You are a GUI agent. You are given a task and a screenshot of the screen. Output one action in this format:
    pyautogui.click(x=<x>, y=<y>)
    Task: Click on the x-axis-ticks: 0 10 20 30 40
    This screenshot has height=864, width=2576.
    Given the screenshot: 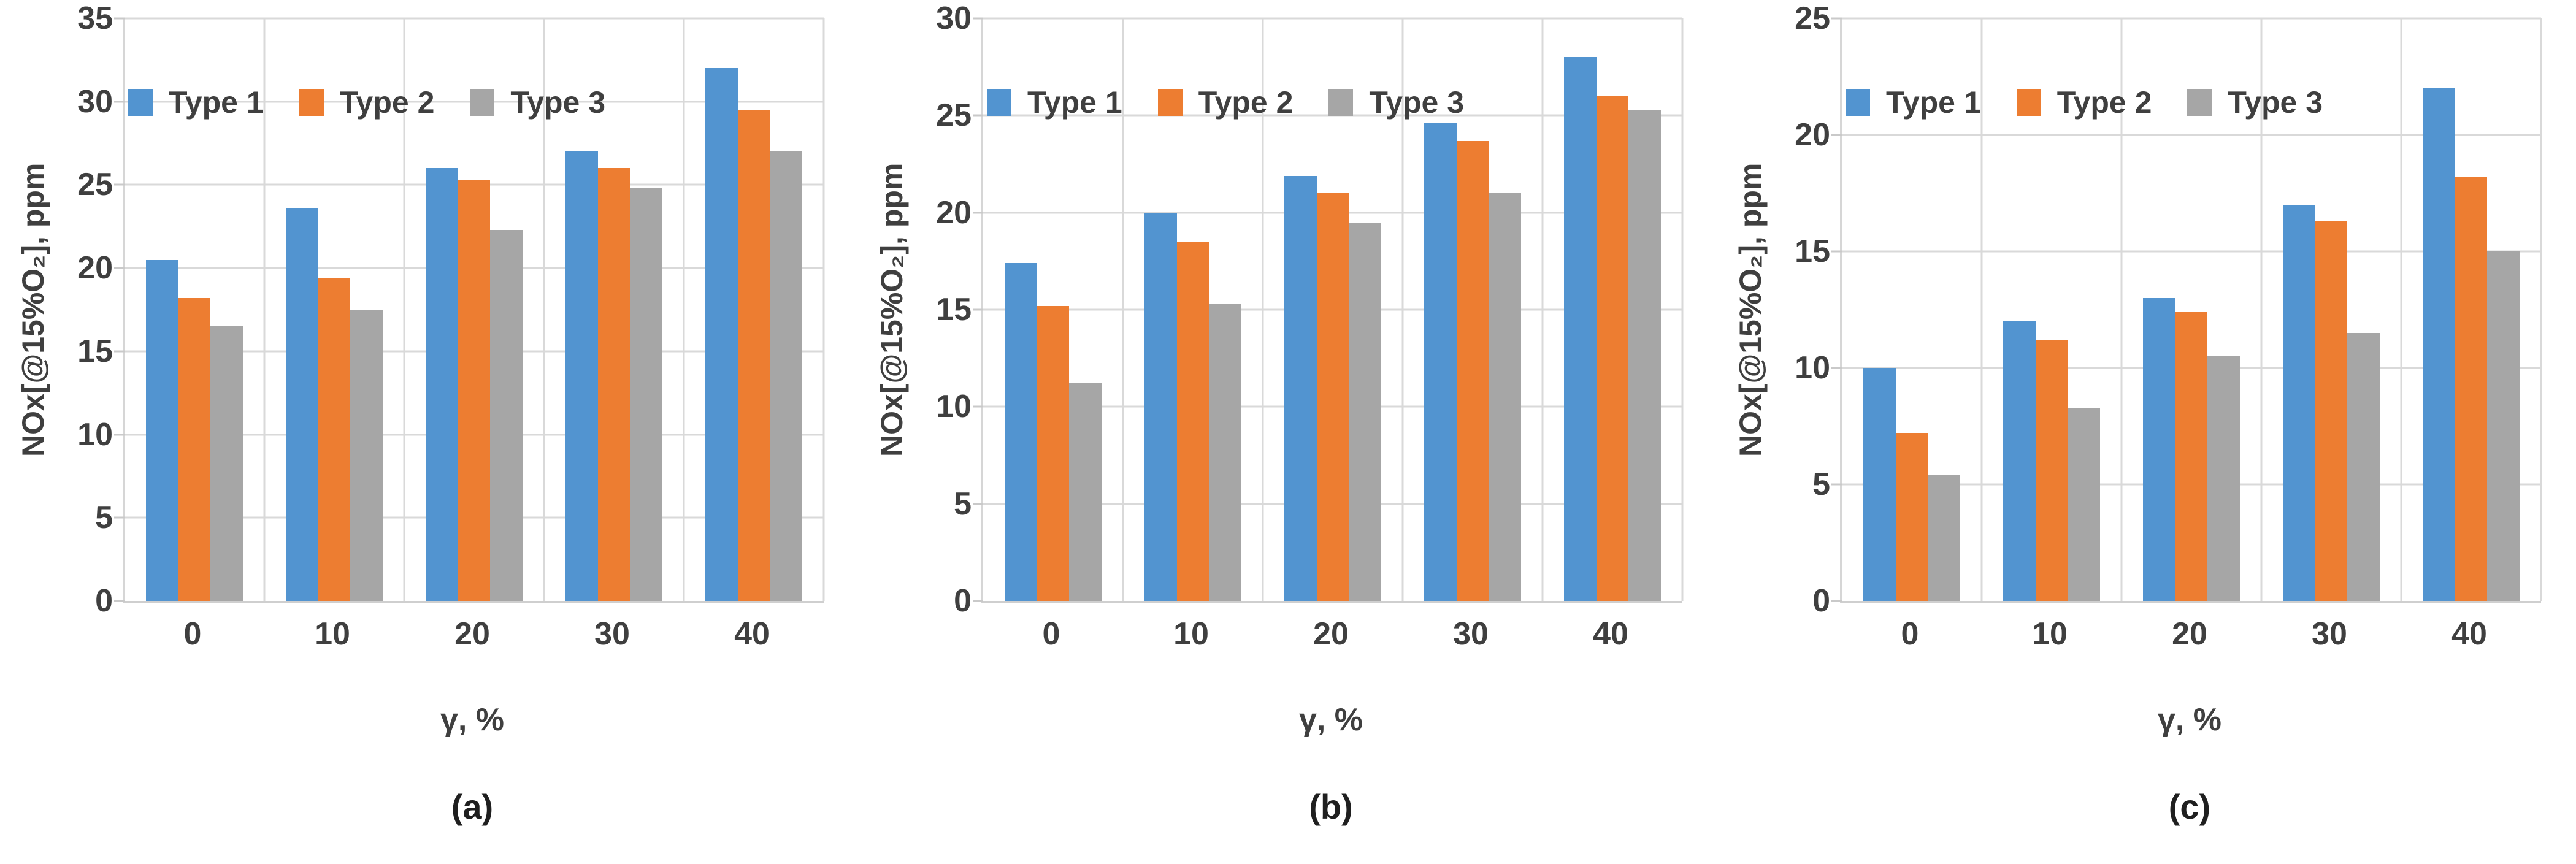 What is the action you would take?
    pyautogui.click(x=472, y=639)
    